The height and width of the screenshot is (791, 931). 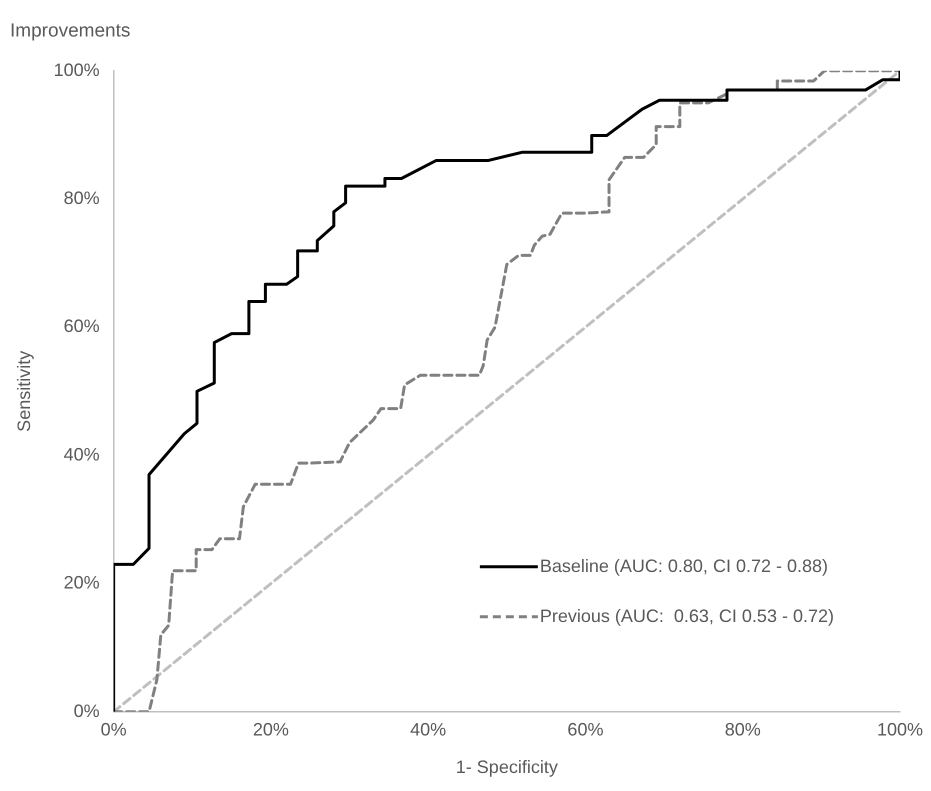 I want to click on x-tick-label: 40%, so click(x=428, y=730).